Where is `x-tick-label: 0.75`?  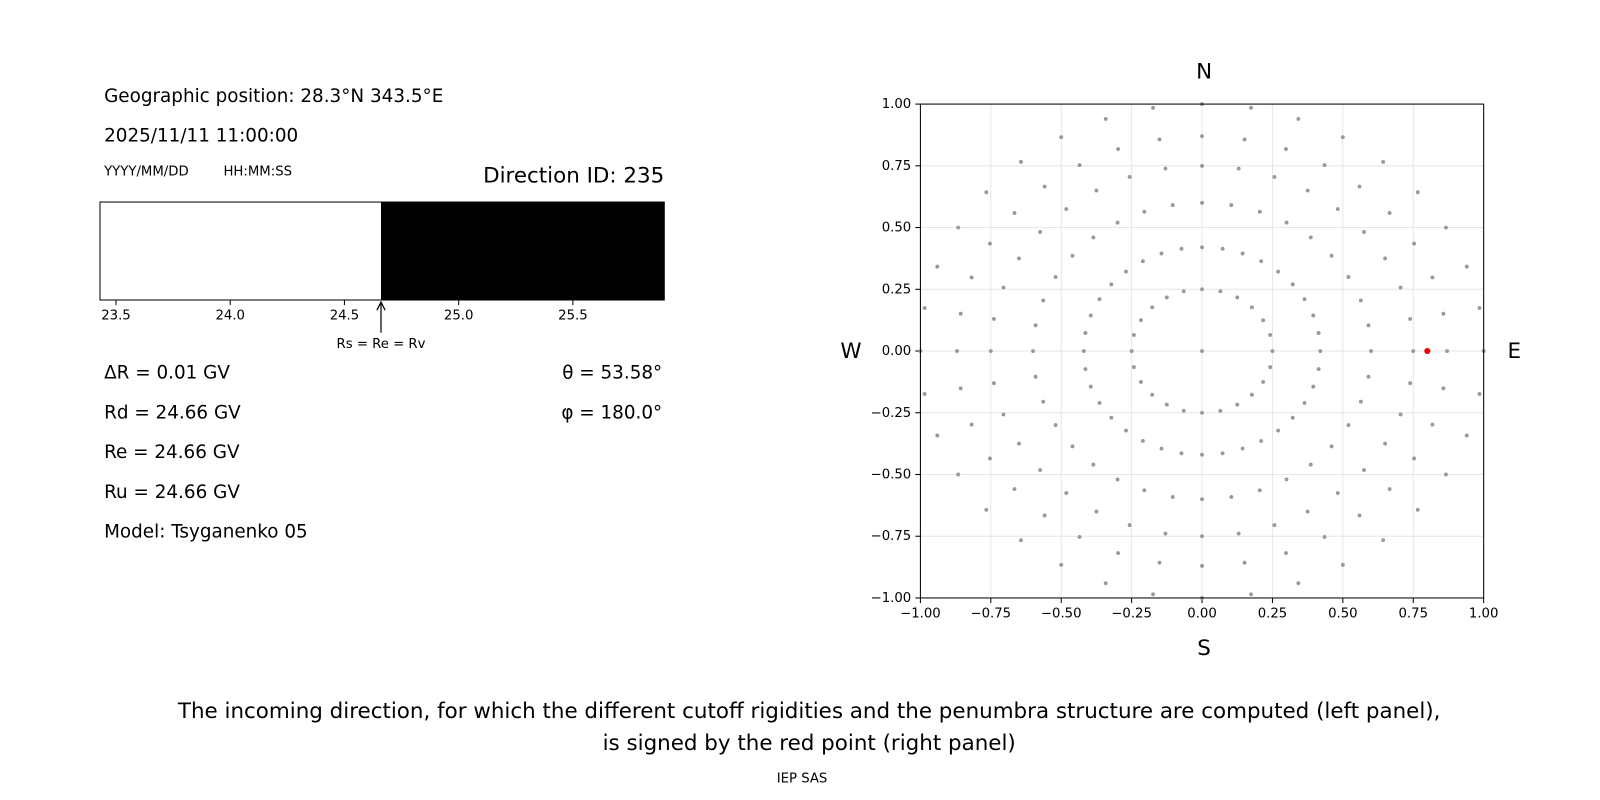 x-tick-label: 0.75 is located at coordinates (1414, 613).